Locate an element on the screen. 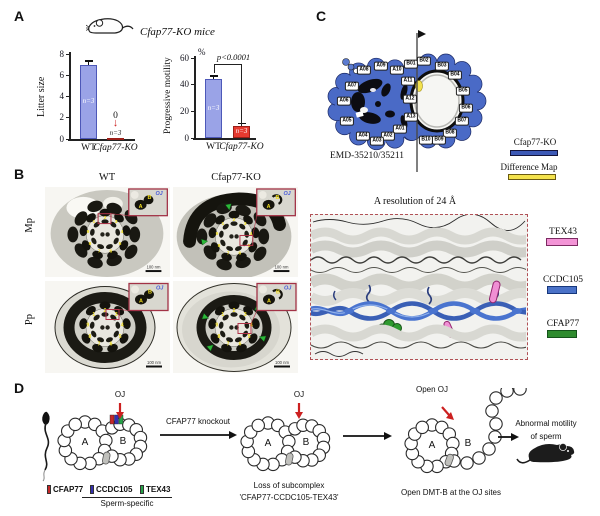 Image resolution: width=600 pixels, height=516 pixels. oj-subcomplex-mark is located at coordinates (116, 419).